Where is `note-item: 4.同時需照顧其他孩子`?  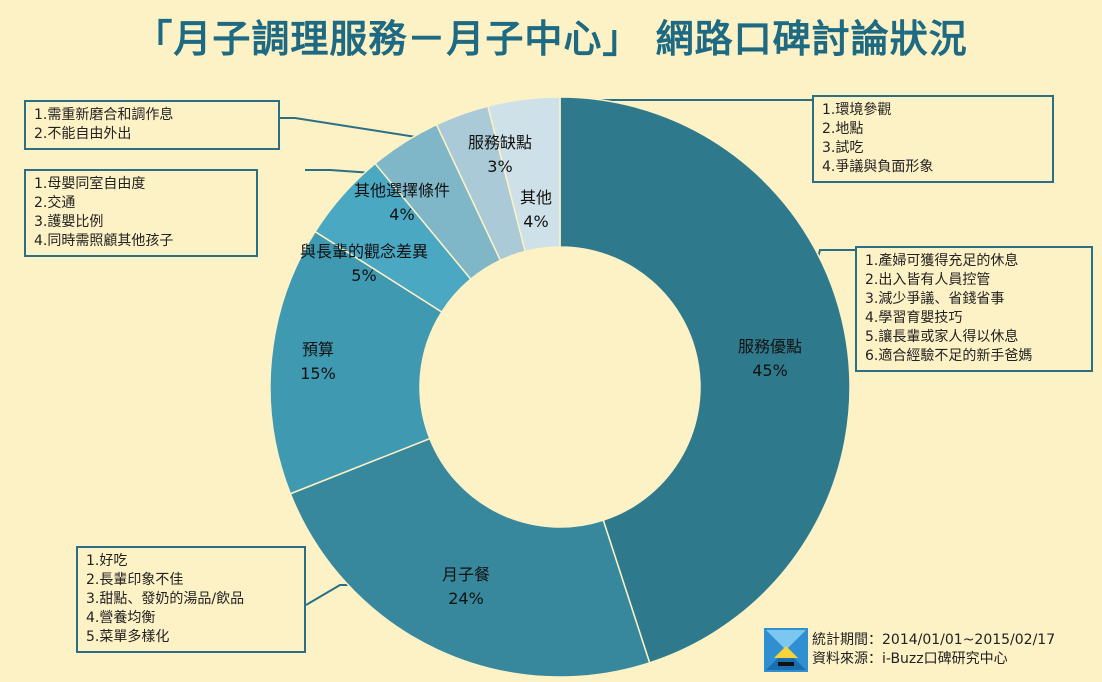 note-item: 4.同時需照顧其他孩子 is located at coordinates (104, 241).